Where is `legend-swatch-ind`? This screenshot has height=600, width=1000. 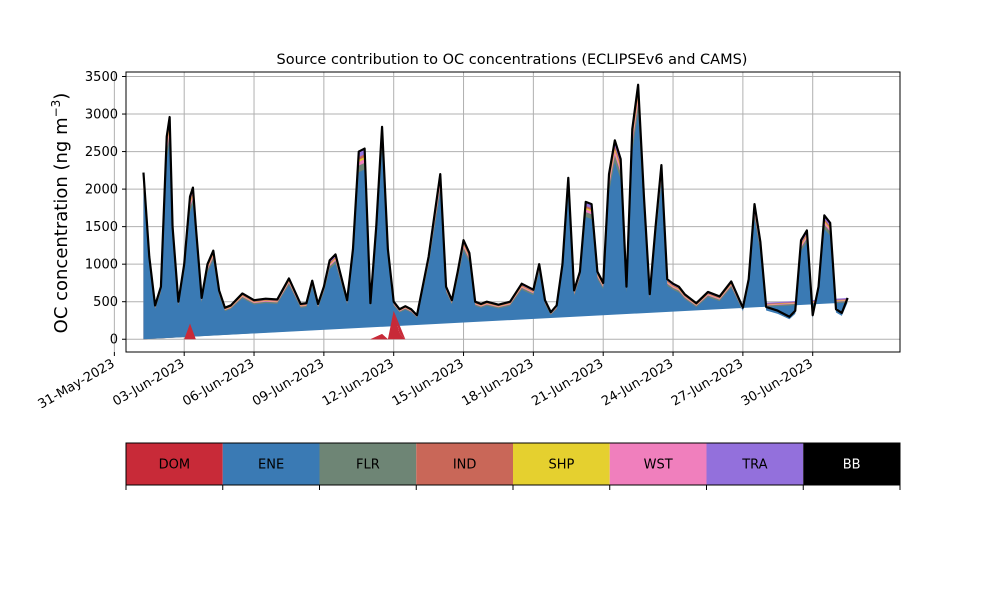 legend-swatch-ind is located at coordinates (464, 464).